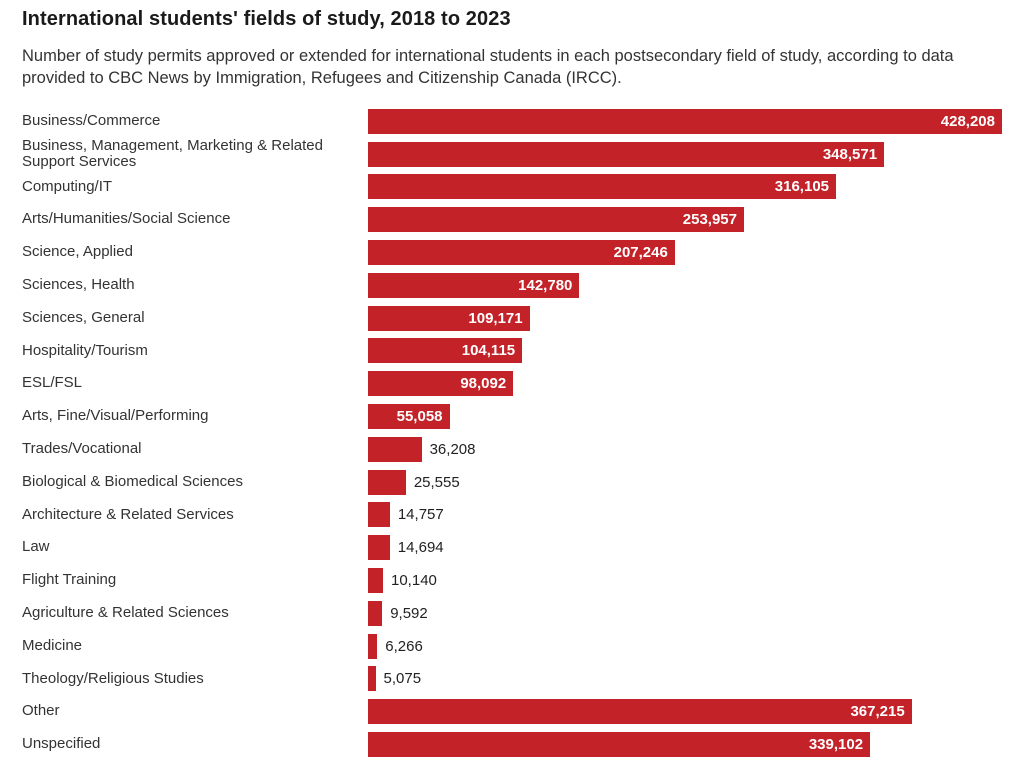 Image resolution: width=1024 pixels, height=761 pixels. What do you see at coordinates (441, 384) in the screenshot?
I see `bar: 98,092` at bounding box center [441, 384].